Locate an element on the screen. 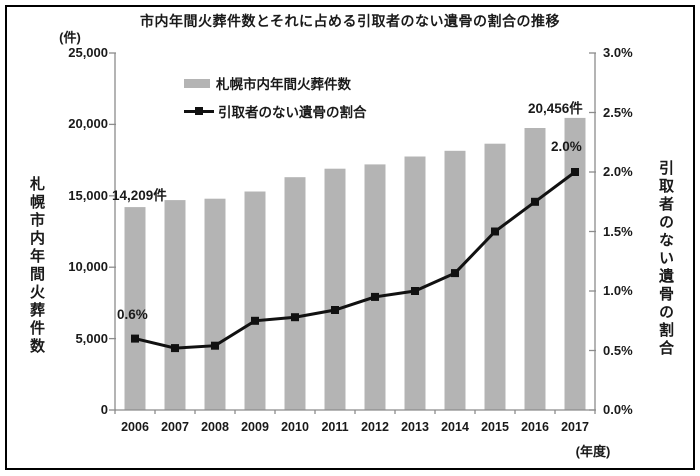 This screenshot has width=700, height=476. legend-item-ratio: 引取者のない遺骨の割合 is located at coordinates (275, 111).